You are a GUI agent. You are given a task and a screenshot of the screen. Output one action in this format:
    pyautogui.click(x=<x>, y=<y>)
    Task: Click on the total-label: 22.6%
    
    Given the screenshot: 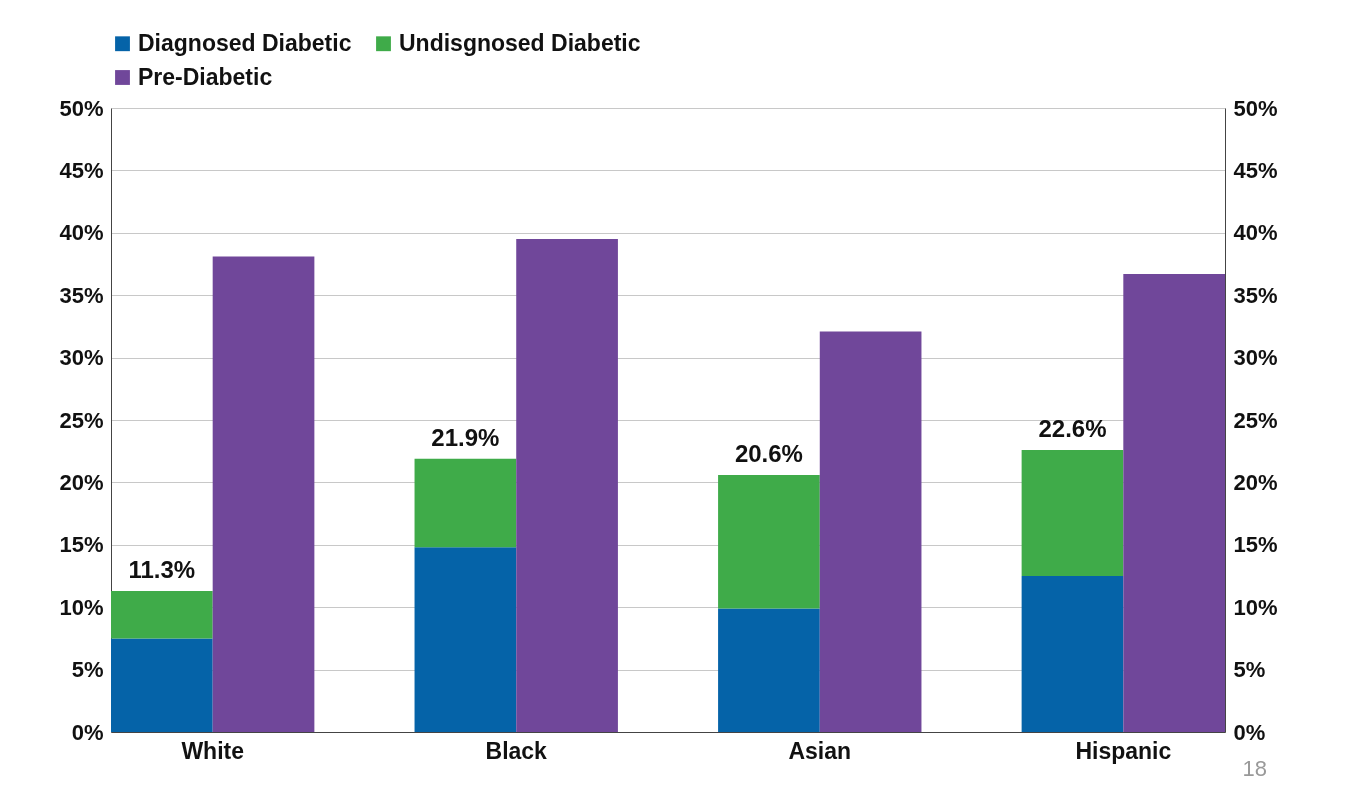 What is the action you would take?
    pyautogui.click(x=1072, y=428)
    